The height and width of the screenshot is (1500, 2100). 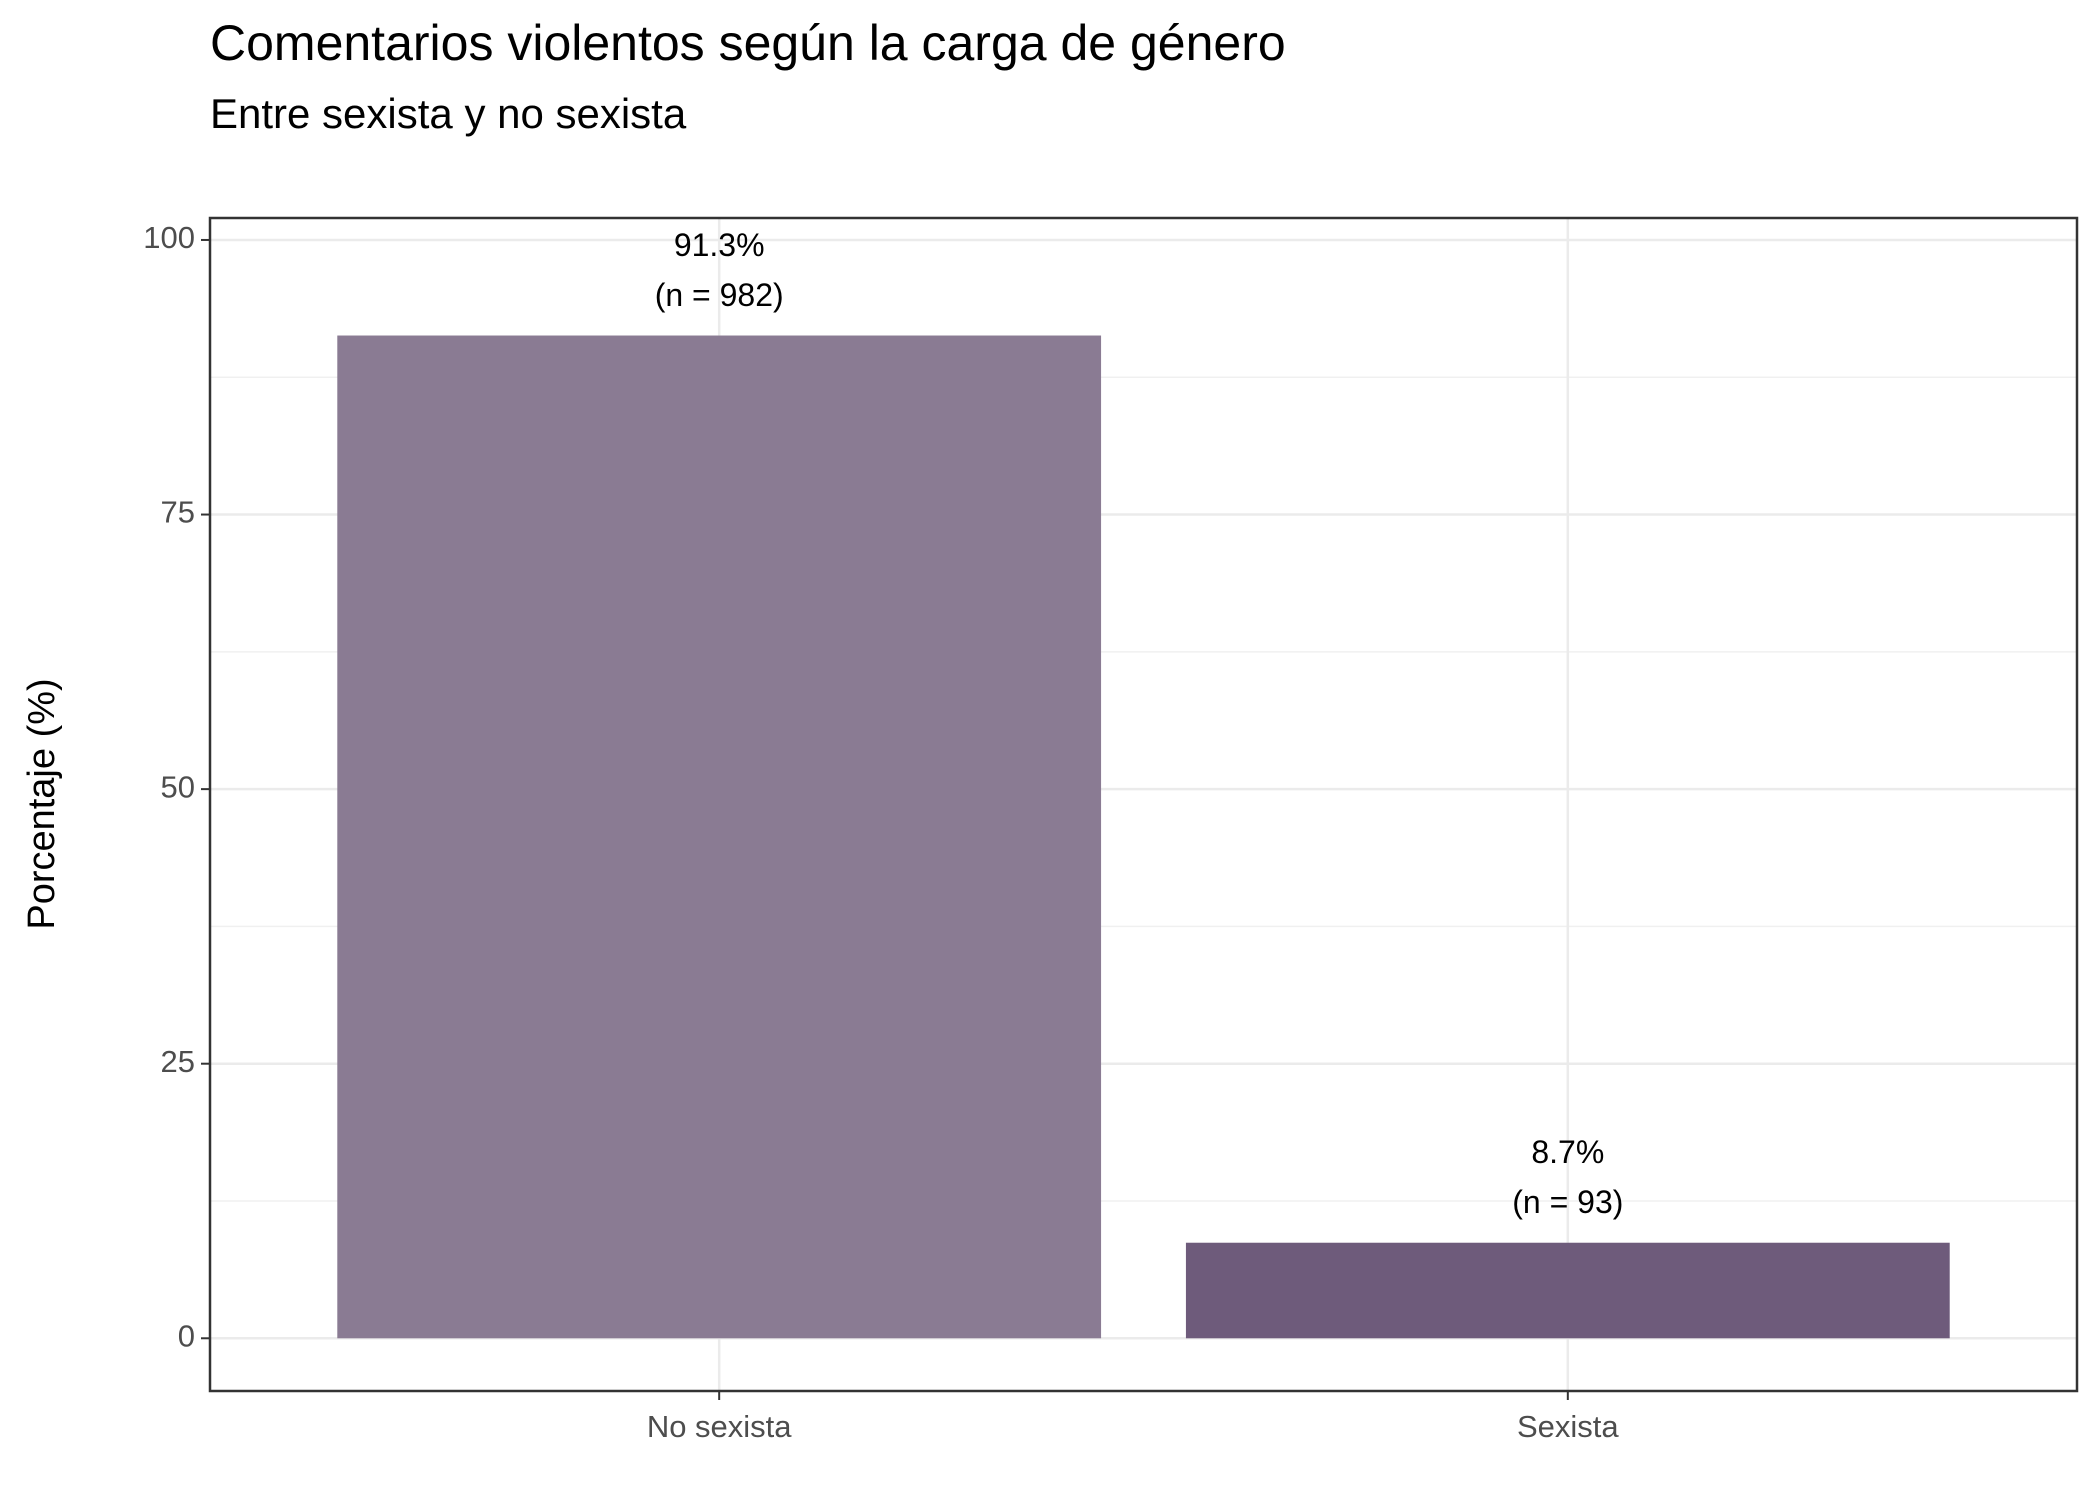 I want to click on y-tick-label: 25, so click(x=178, y=1061).